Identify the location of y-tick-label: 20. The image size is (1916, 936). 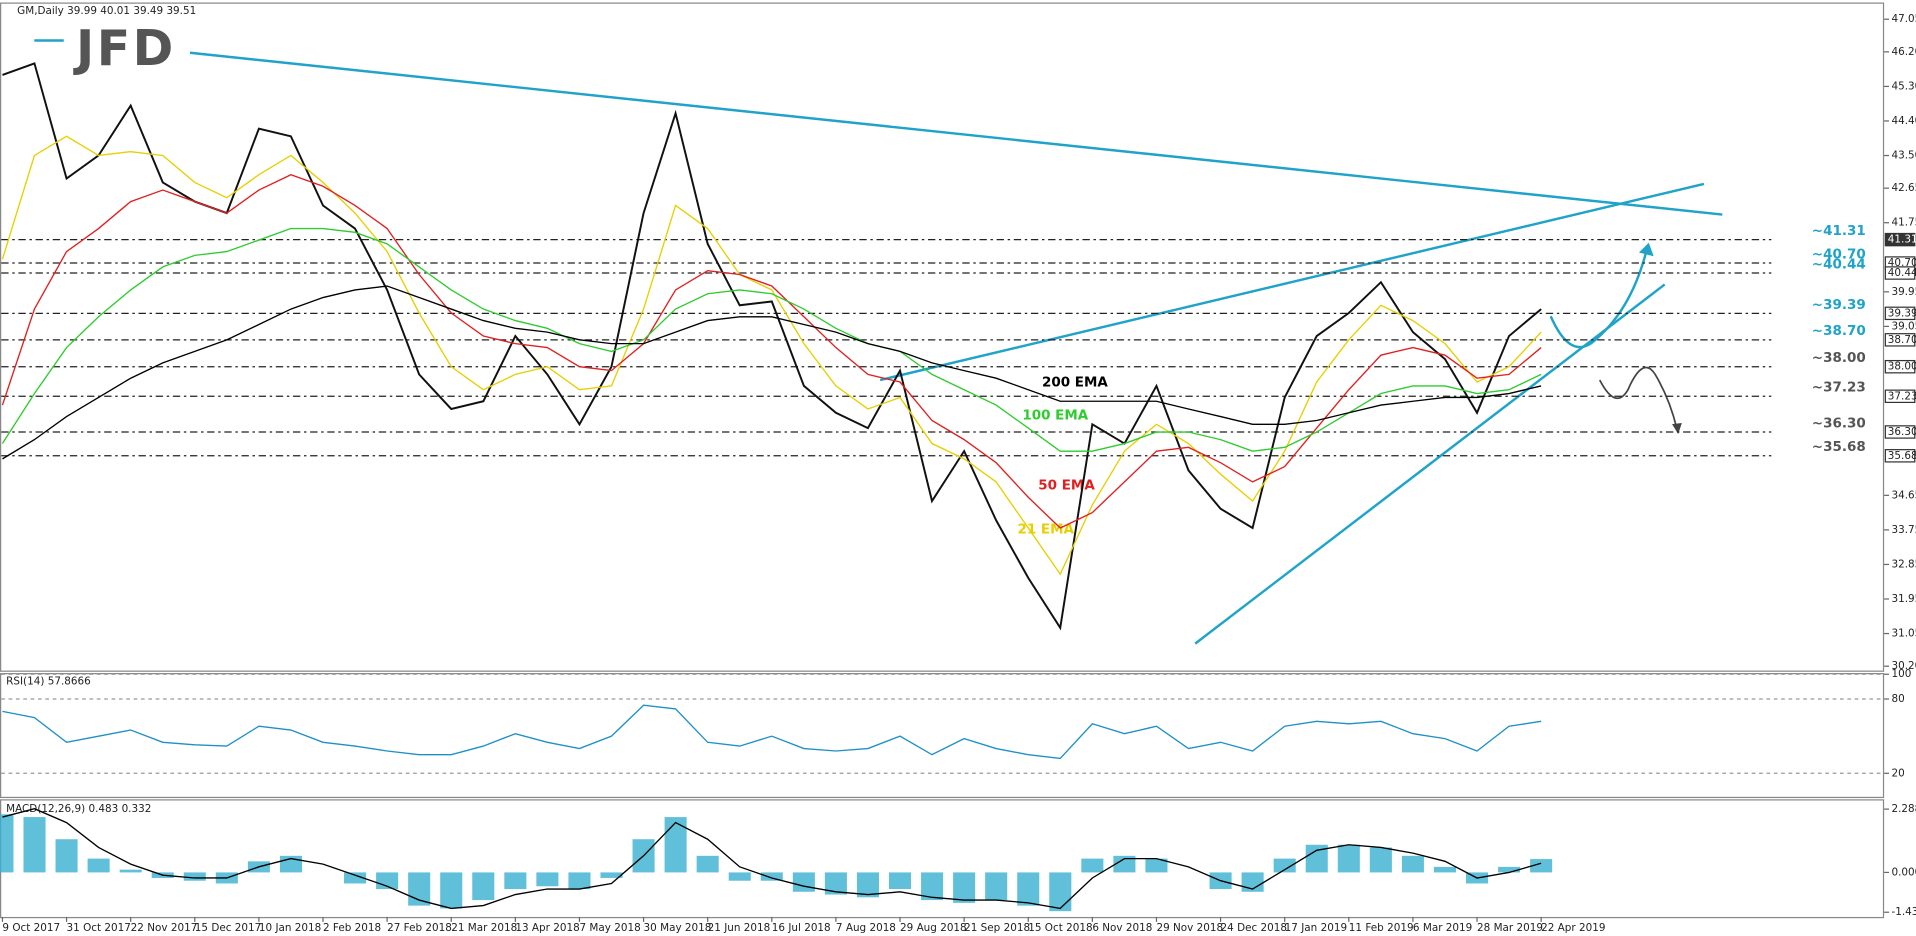
(1897, 773).